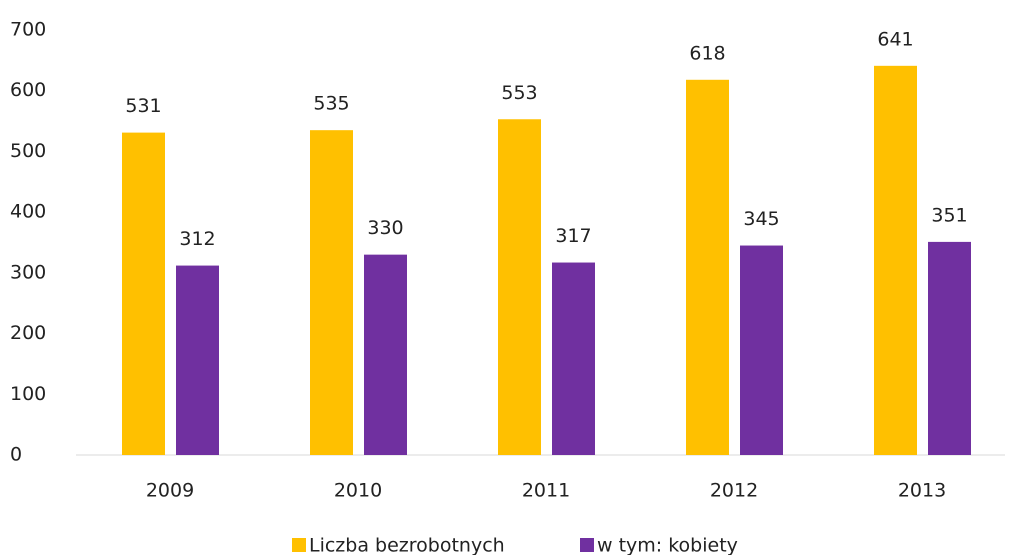 The width and height of the screenshot is (1009, 555). Describe the element at coordinates (28, 151) in the screenshot. I see `y-tick-label: 500` at that location.